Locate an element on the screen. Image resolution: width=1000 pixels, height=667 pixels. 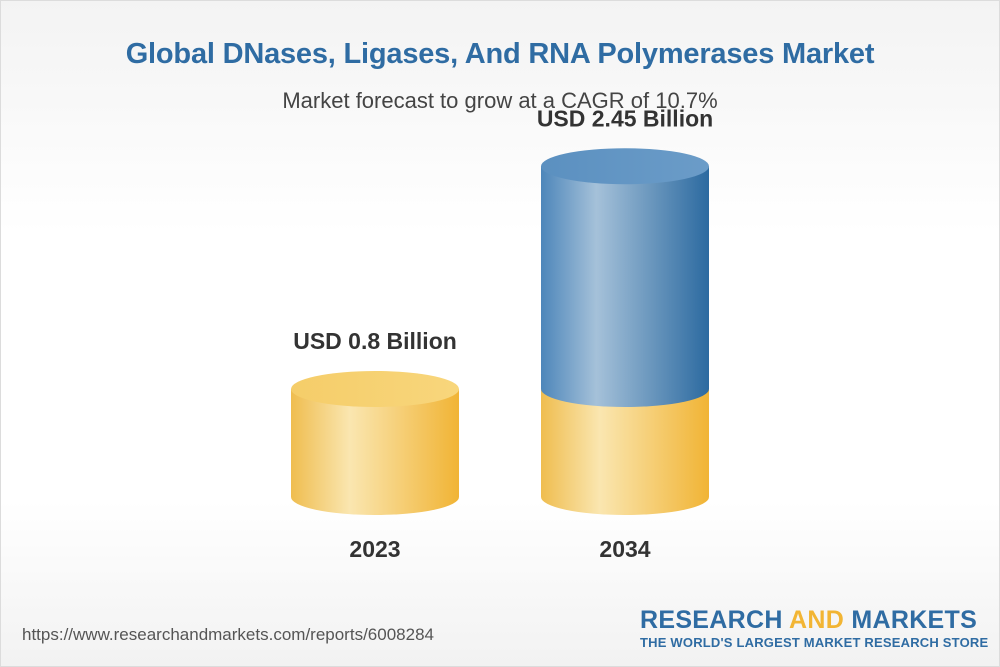
brand-name: RESEARCH AND MARKETS is located at coordinates (809, 620).